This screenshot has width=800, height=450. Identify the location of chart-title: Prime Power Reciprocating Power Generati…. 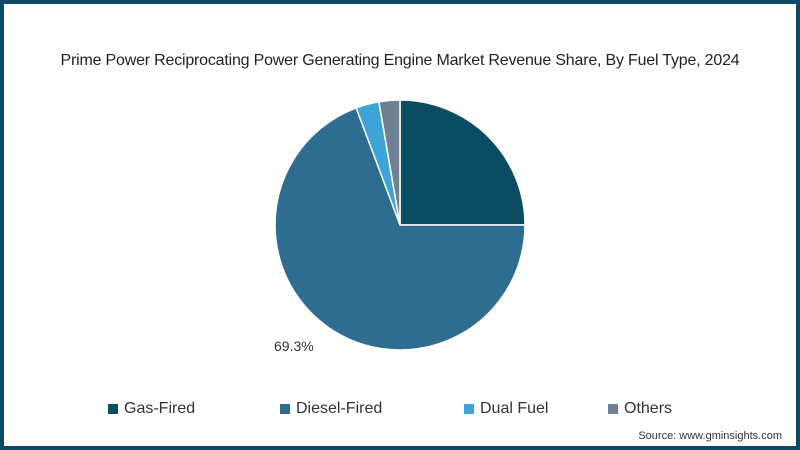
(400, 60).